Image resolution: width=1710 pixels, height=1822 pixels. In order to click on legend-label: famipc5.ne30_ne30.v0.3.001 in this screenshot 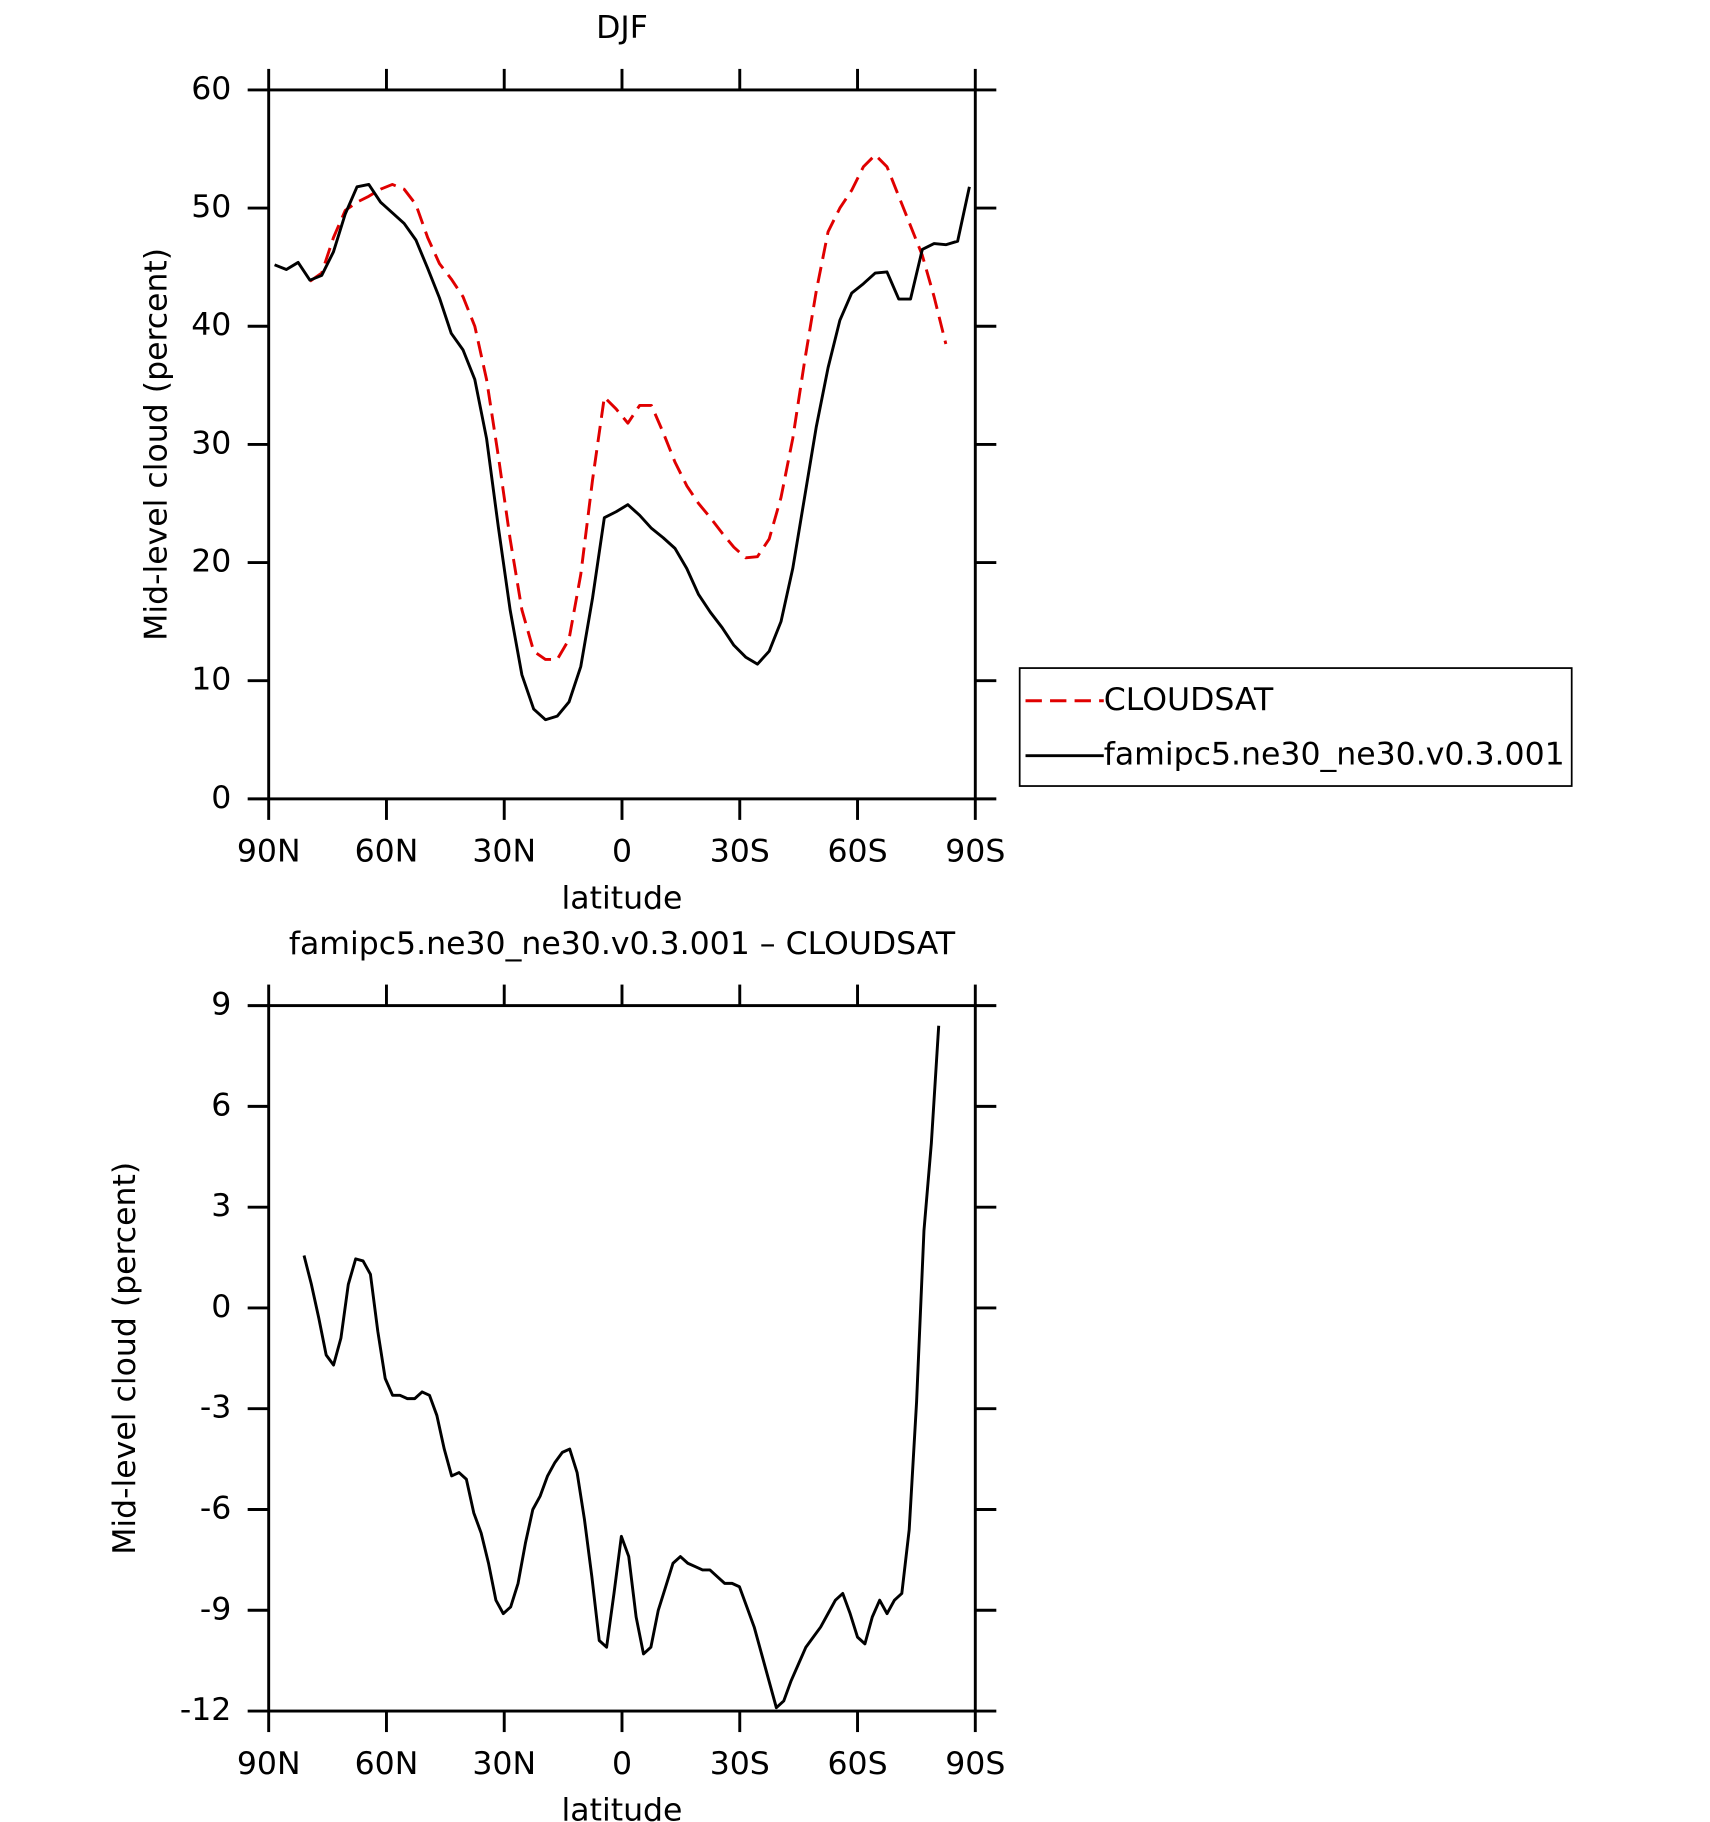, I will do `click(1334, 755)`.